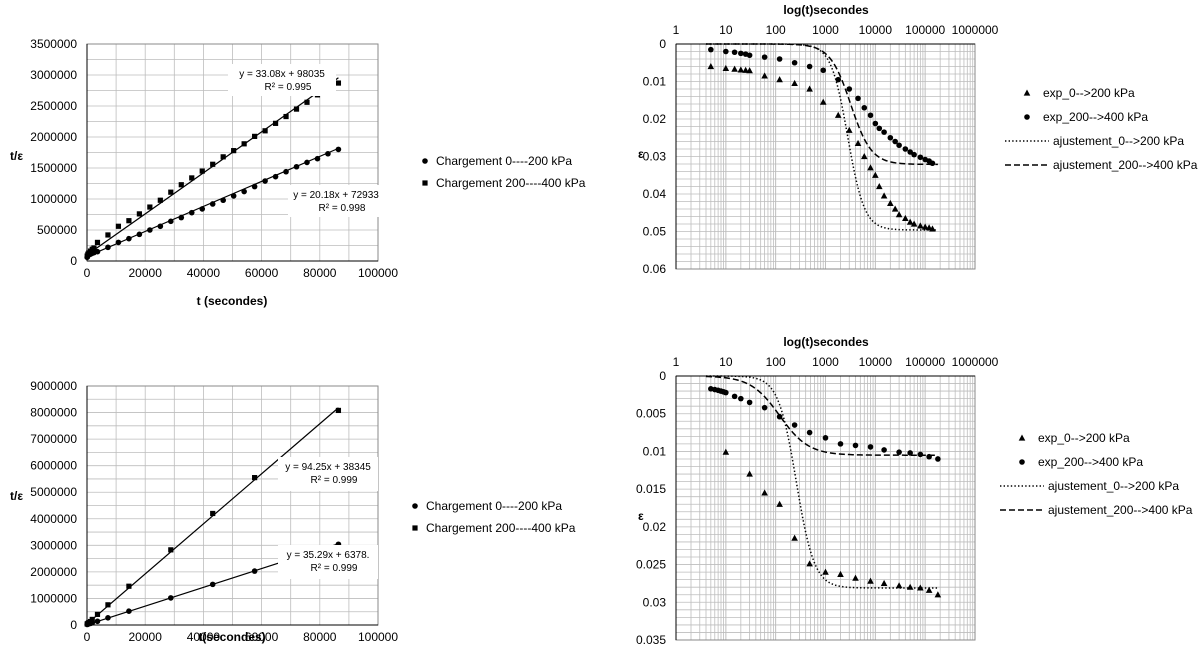 The width and height of the screenshot is (1200, 647). What do you see at coordinates (288, 87) in the screenshot?
I see `trendline-r2: R² = 0.995` at bounding box center [288, 87].